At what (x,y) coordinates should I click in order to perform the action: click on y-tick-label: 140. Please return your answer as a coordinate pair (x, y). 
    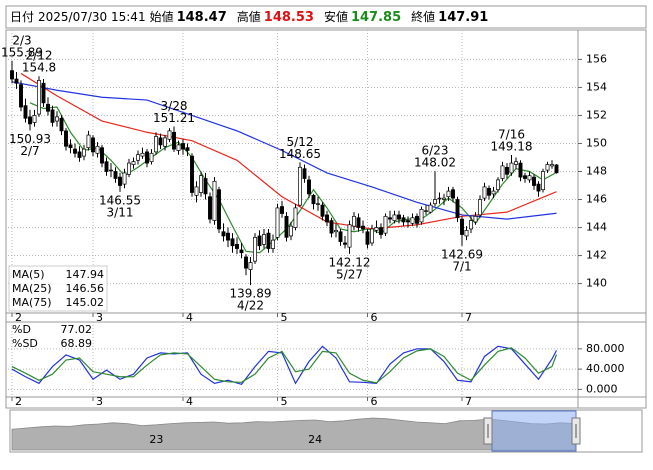
    Looking at the image, I should click on (596, 283).